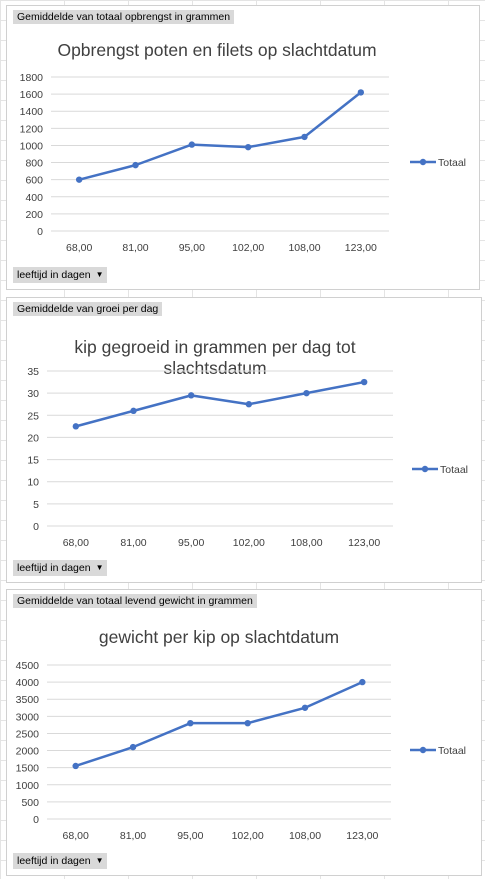 This screenshot has height=879, width=485. Describe the element at coordinates (34, 181) in the screenshot. I see `y-tick-label: 600` at that location.